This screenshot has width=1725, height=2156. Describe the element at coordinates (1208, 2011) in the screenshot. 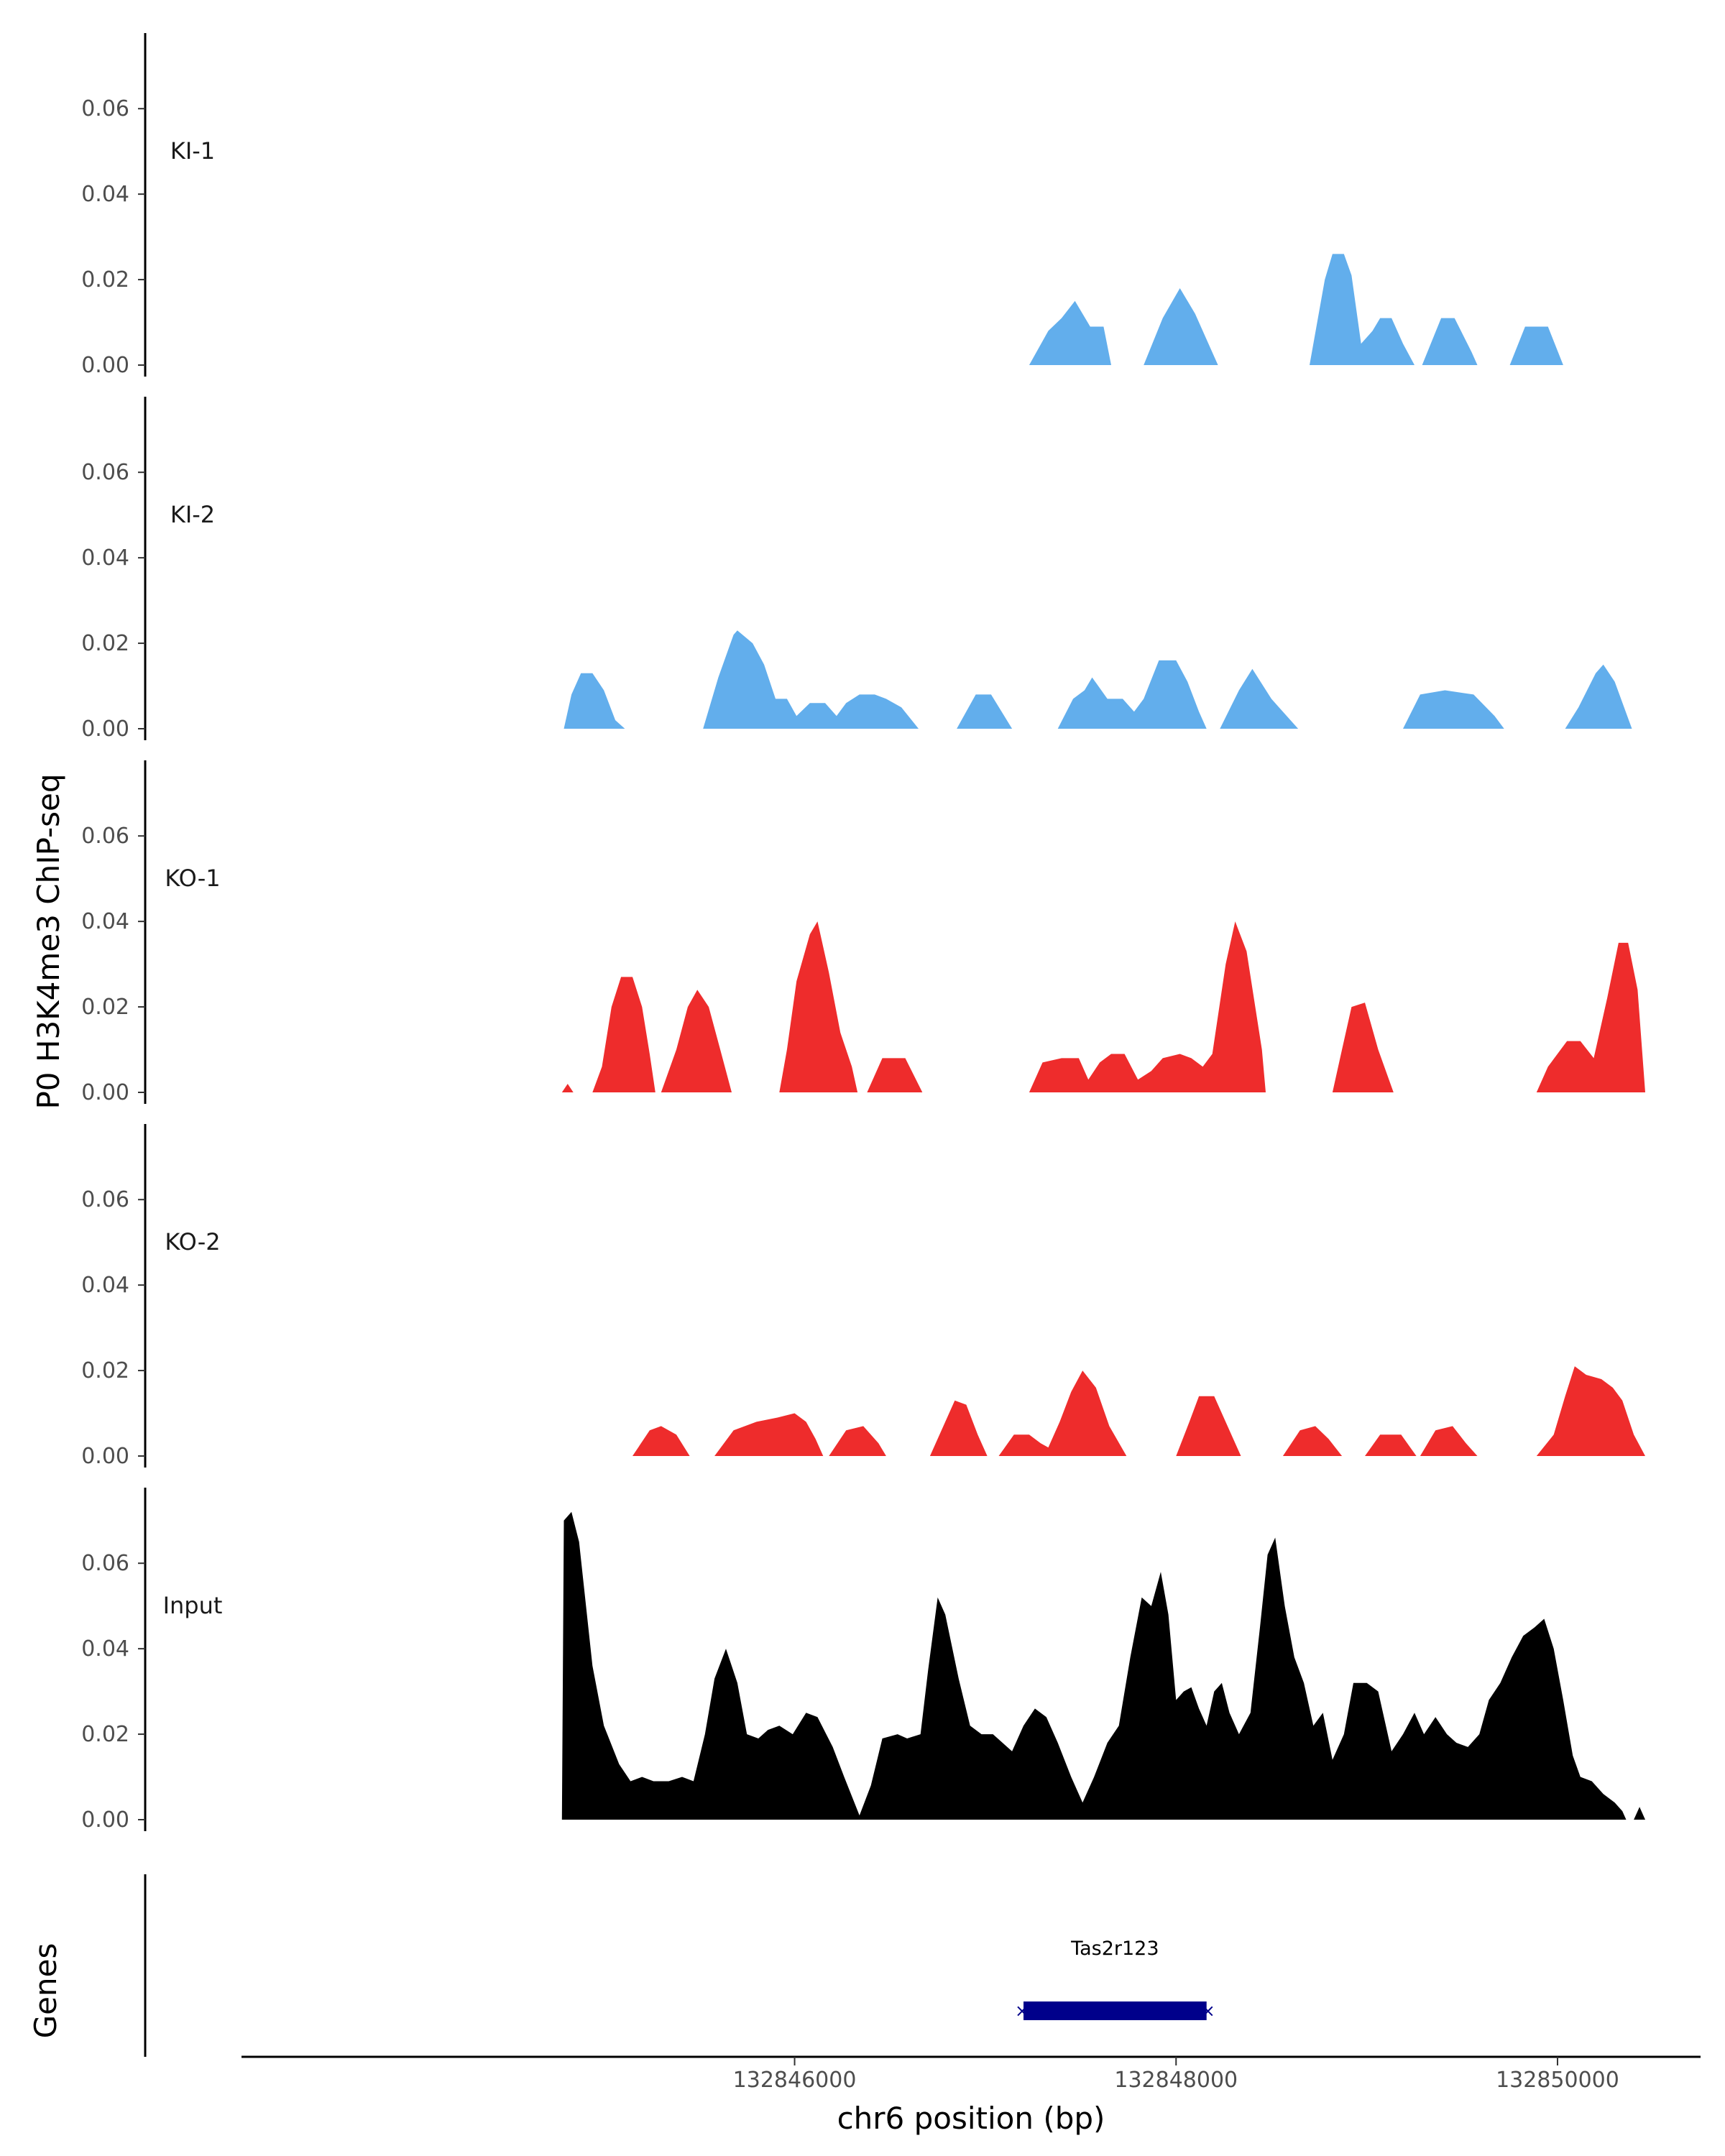

I see `gene-strand-marker-end: ×` at that location.